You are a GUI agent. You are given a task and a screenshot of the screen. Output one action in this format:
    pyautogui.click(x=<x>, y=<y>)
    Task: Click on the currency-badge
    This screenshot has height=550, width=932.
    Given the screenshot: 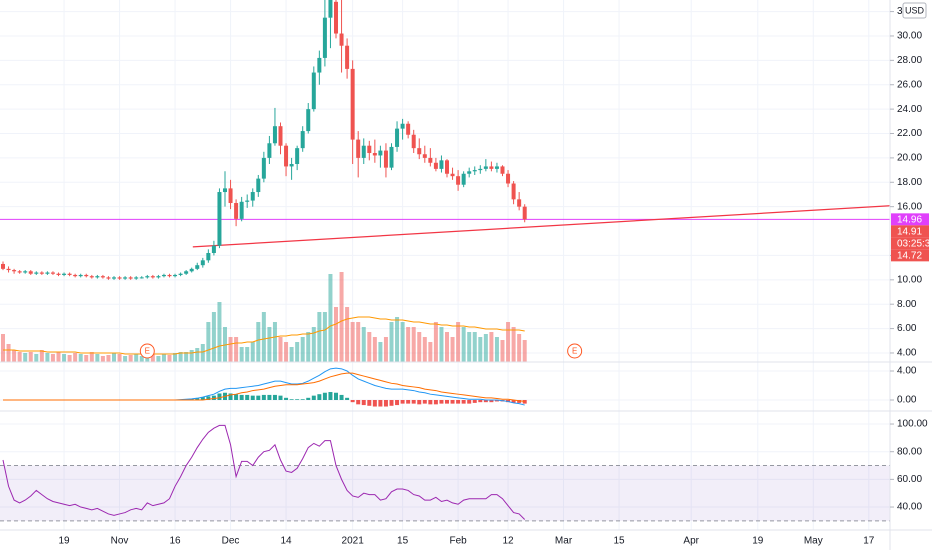 What is the action you would take?
    pyautogui.click(x=914, y=10)
    